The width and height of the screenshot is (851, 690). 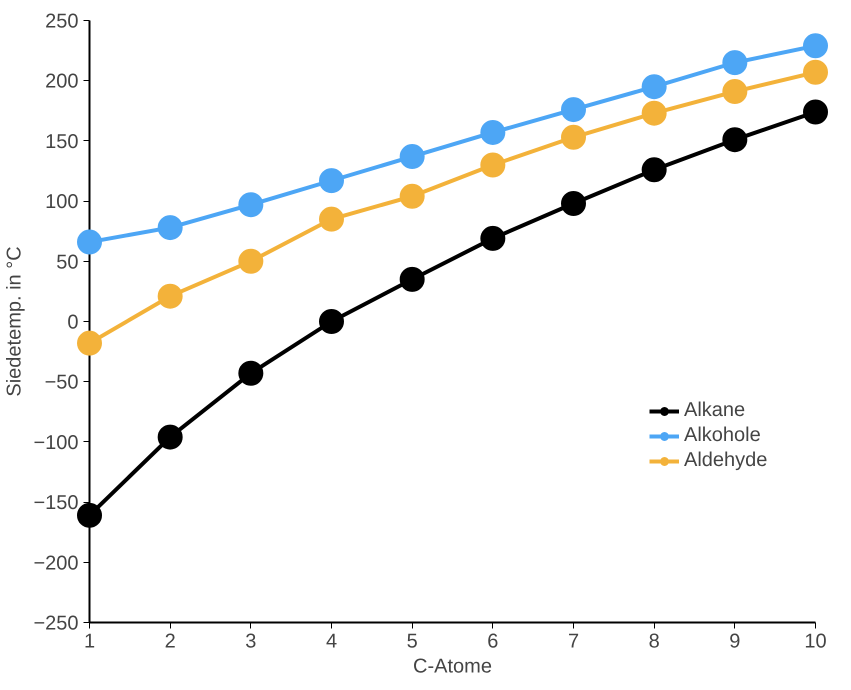 I want to click on x-tick-label: 7, so click(x=574, y=641).